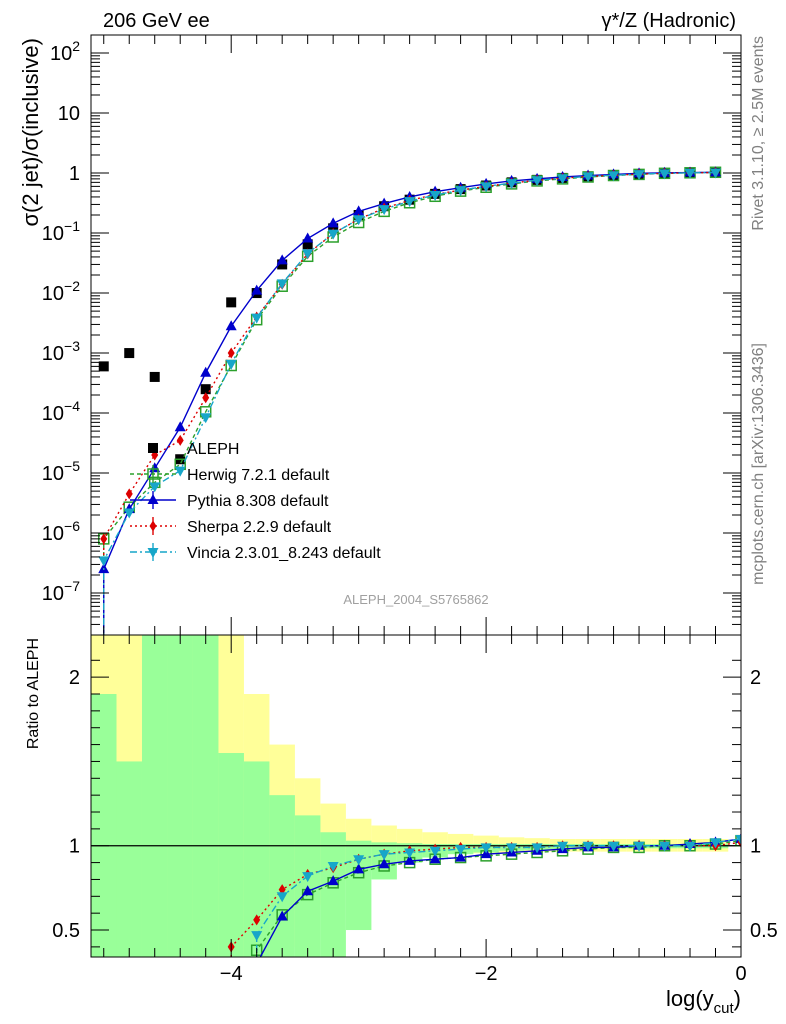 This screenshot has height=1024, width=786. I want to click on main-y-tick-label-4: 10⁻³, so click(61, 351).